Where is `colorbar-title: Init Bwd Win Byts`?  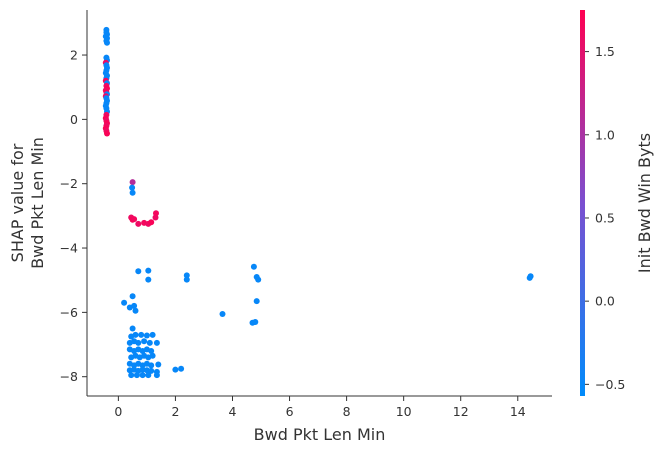
colorbar-title: Init Bwd Win Byts is located at coordinates (644, 203).